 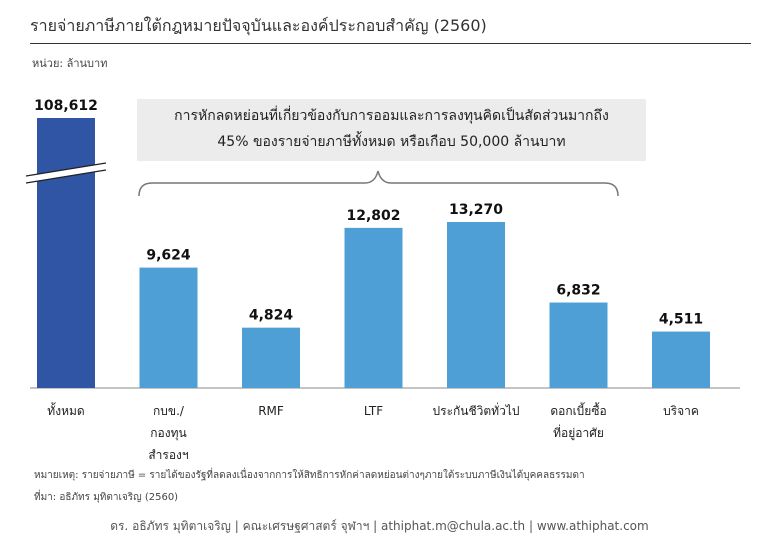 I want to click on category-label-1-0: กบข./, so click(x=169, y=411).